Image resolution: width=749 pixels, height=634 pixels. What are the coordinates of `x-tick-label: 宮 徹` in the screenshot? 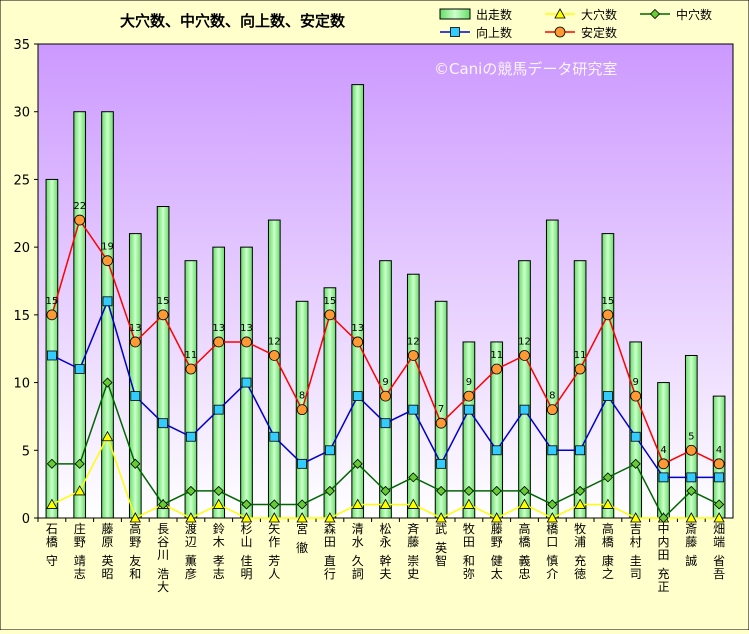 It's located at (302, 538).